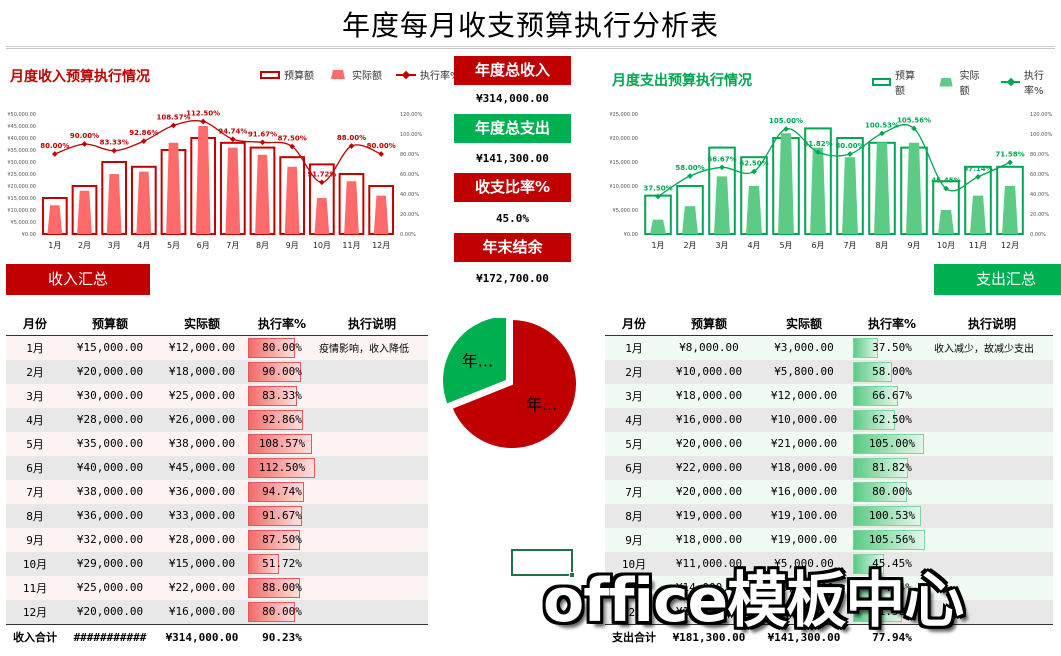 Image resolution: width=1061 pixels, height=656 pixels. What do you see at coordinates (892, 515) in the screenshot?
I see `rate-cell: 100.53%` at bounding box center [892, 515].